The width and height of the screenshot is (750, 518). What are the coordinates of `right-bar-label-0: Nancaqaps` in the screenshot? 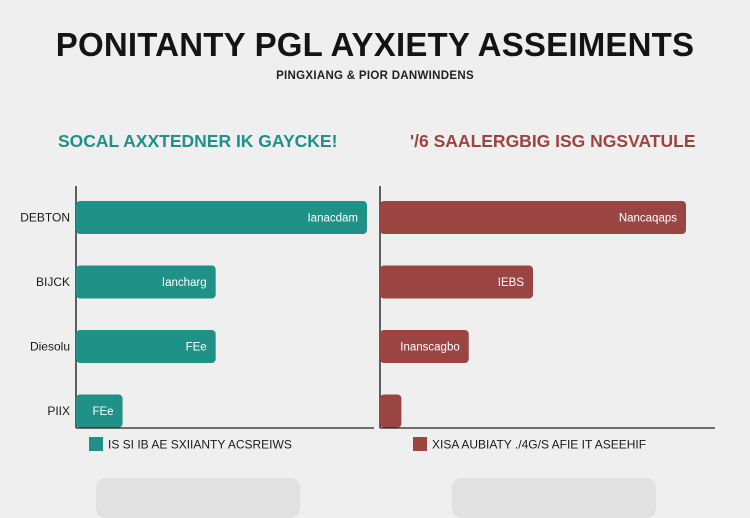 It's located at (648, 219).